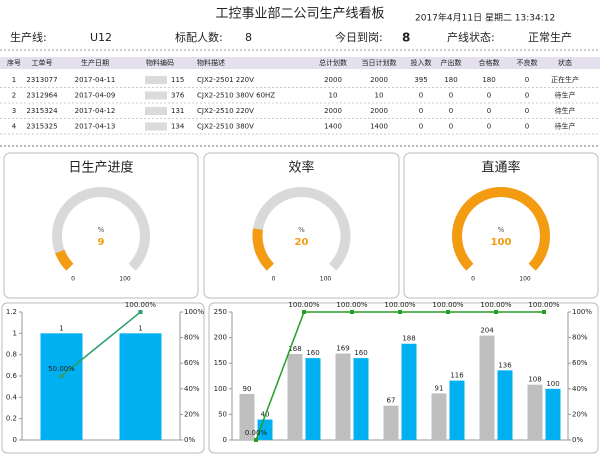 The image size is (600, 454). What do you see at coordinates (420, 80) in the screenshot?
I see `table-cell: 395` at bounding box center [420, 80].